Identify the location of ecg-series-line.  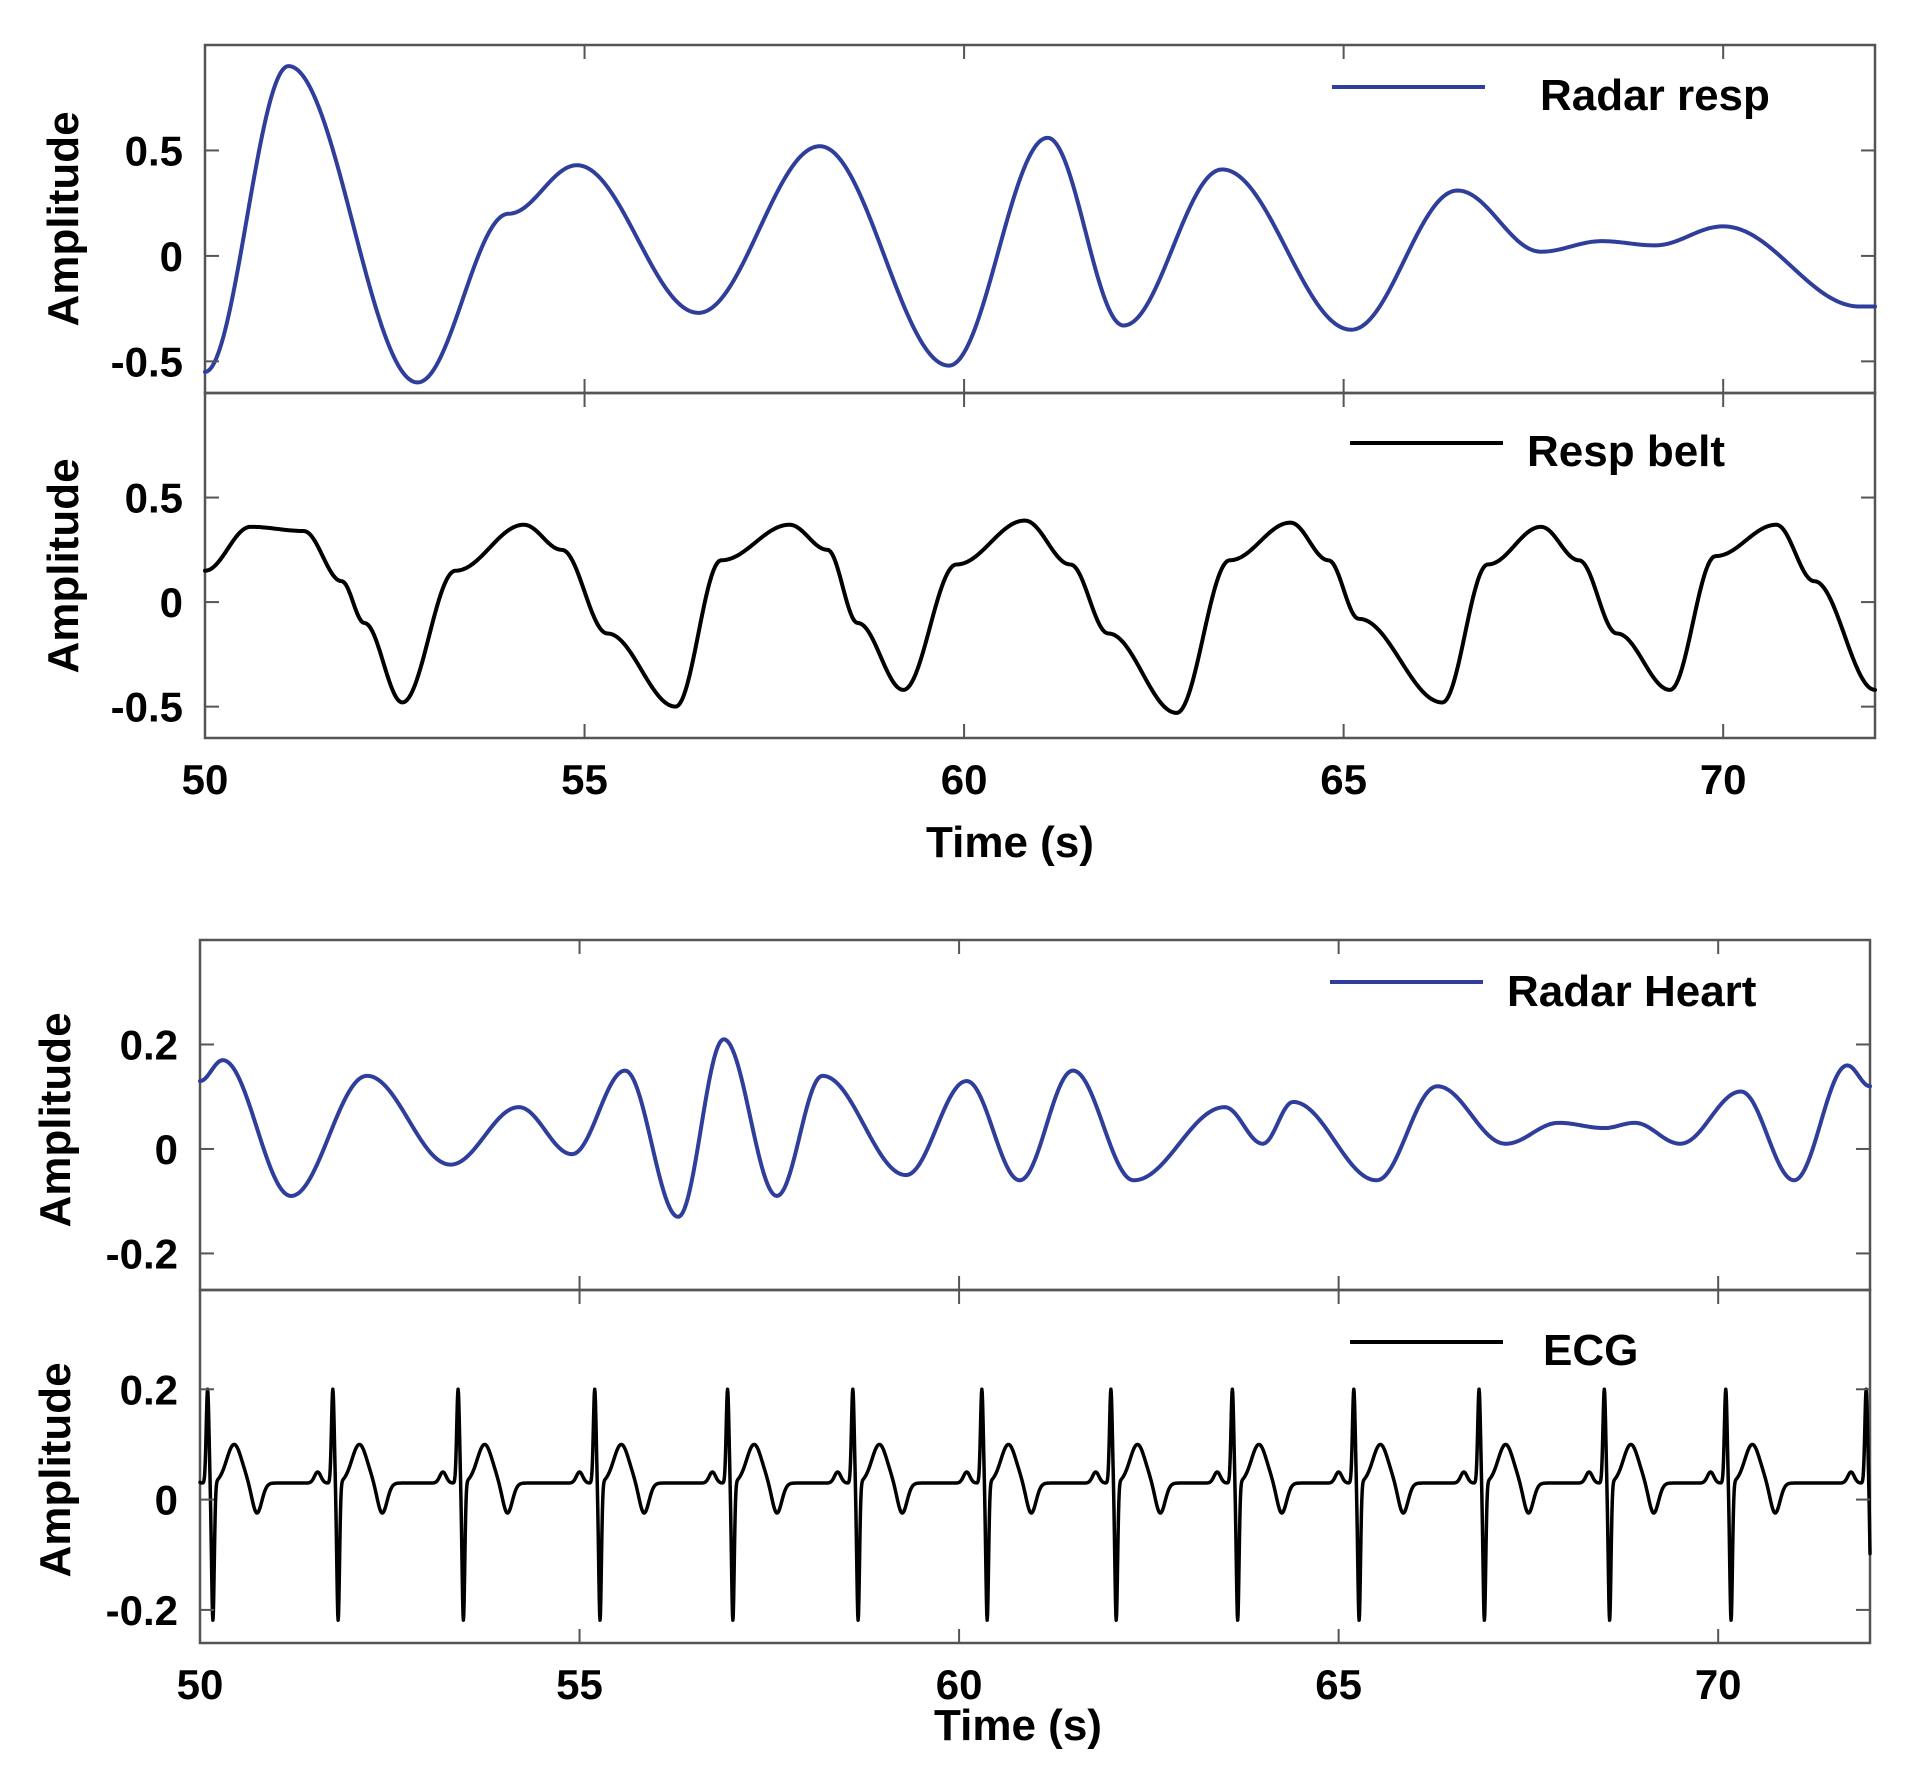
(1035, 1504).